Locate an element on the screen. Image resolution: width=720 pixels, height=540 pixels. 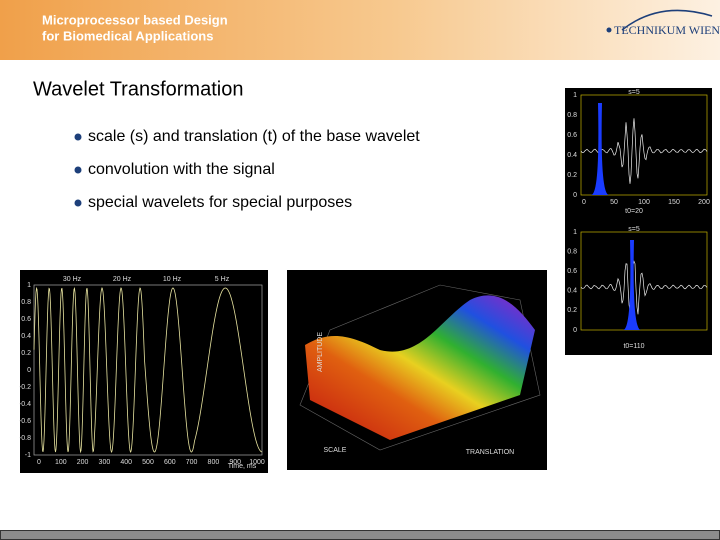
footer-bar is located at coordinates (360, 535).